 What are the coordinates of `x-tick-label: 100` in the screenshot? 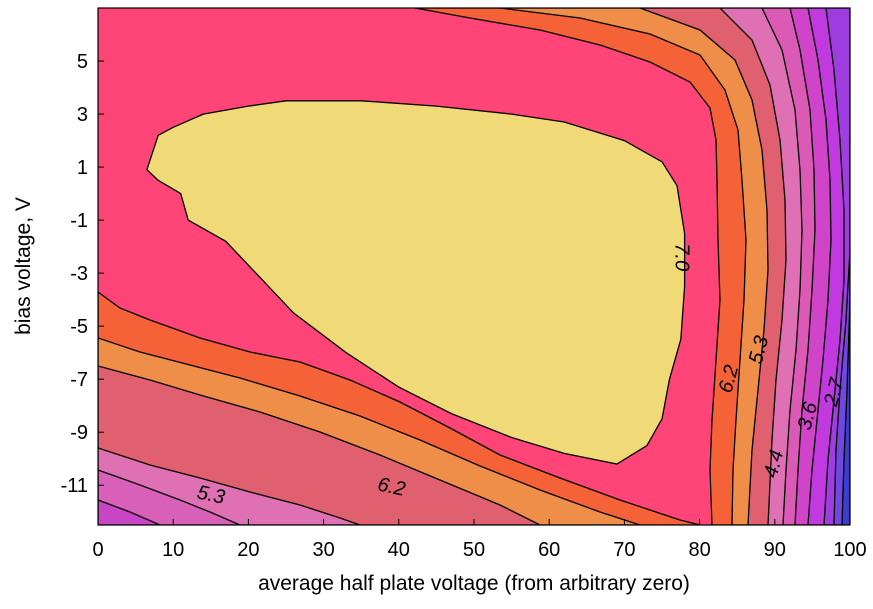 It's located at (849, 550).